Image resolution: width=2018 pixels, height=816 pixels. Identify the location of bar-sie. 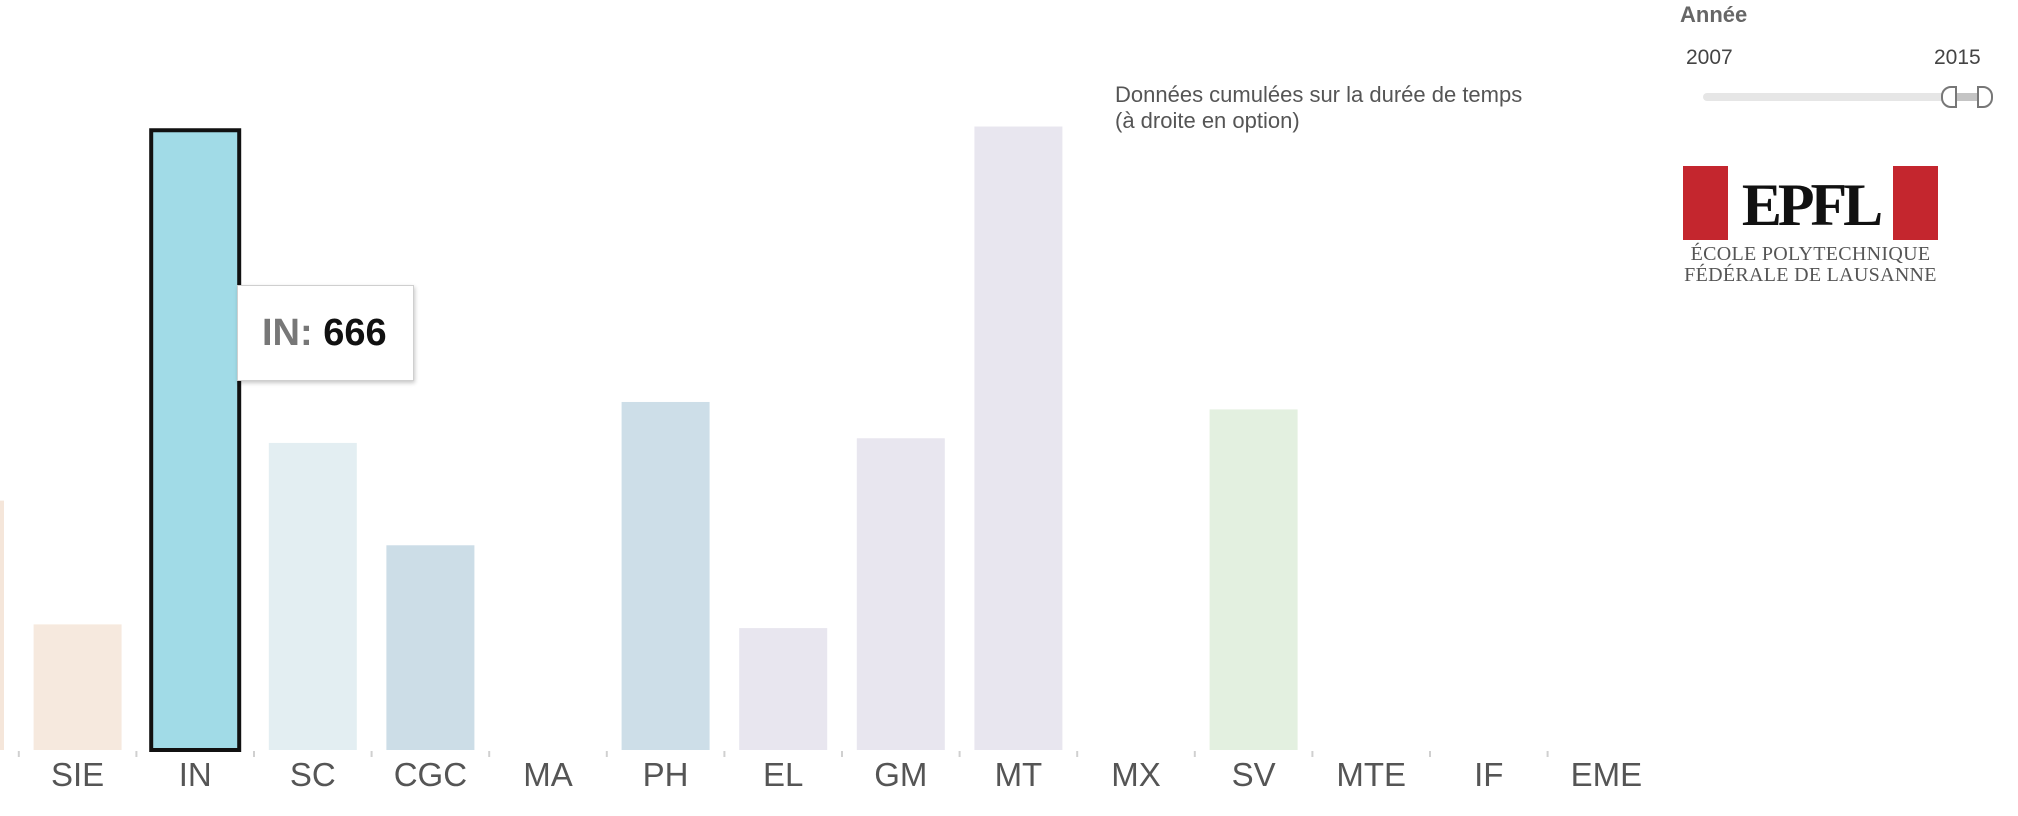
(77, 687).